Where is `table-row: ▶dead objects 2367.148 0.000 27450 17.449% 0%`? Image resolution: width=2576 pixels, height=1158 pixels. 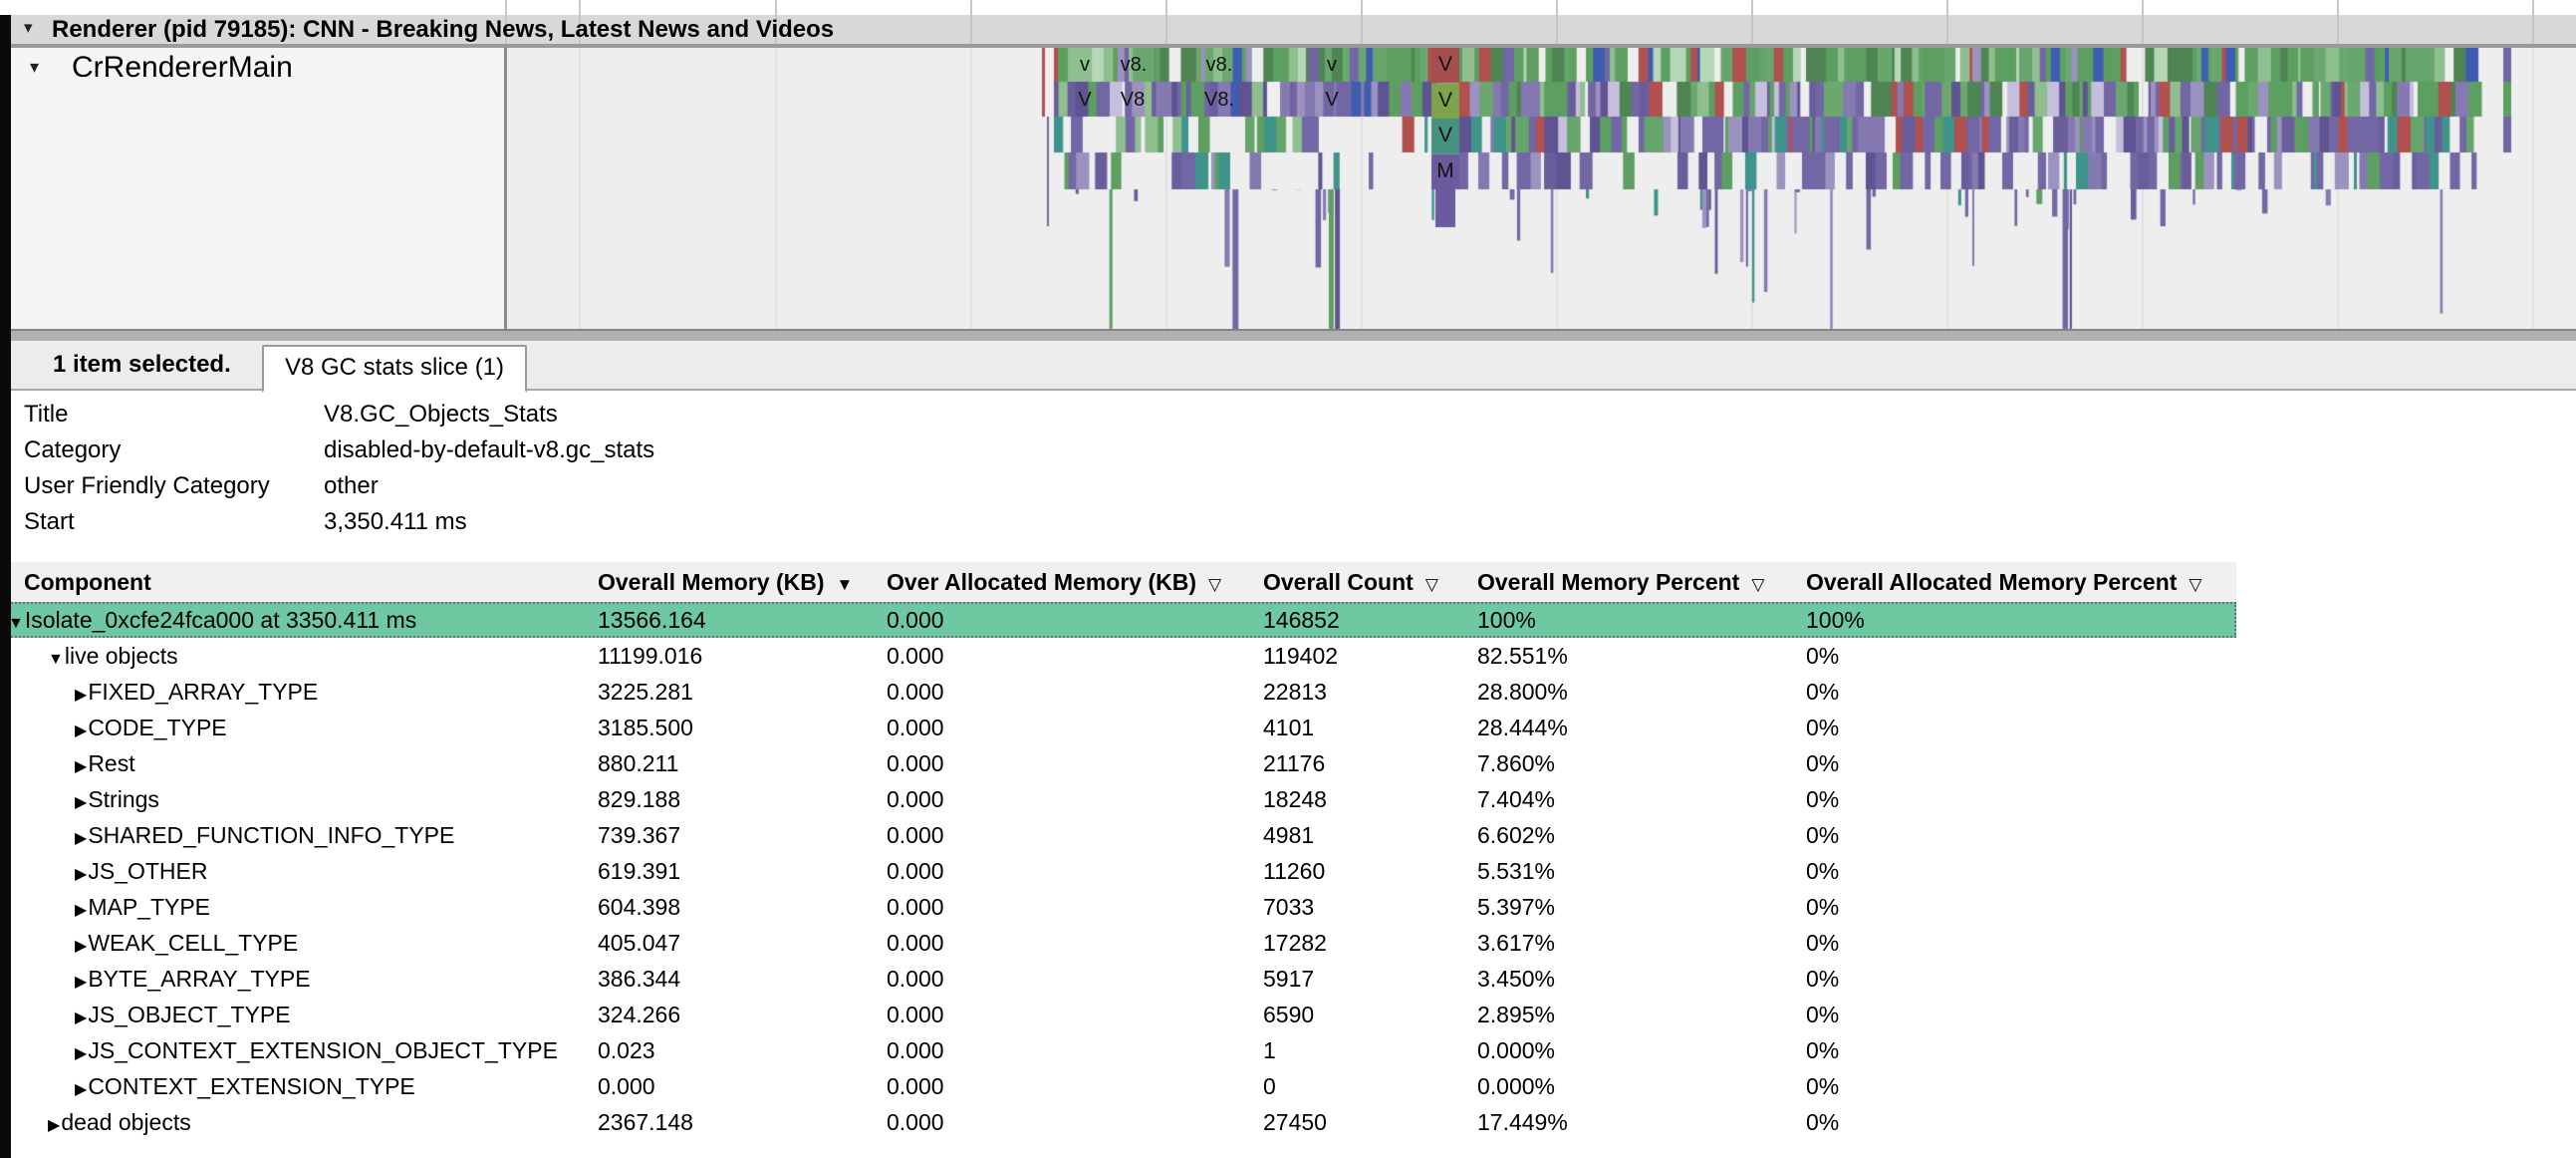 table-row: ▶dead objects 2367.148 0.000 27450 17.449% 0% is located at coordinates (1118, 1122).